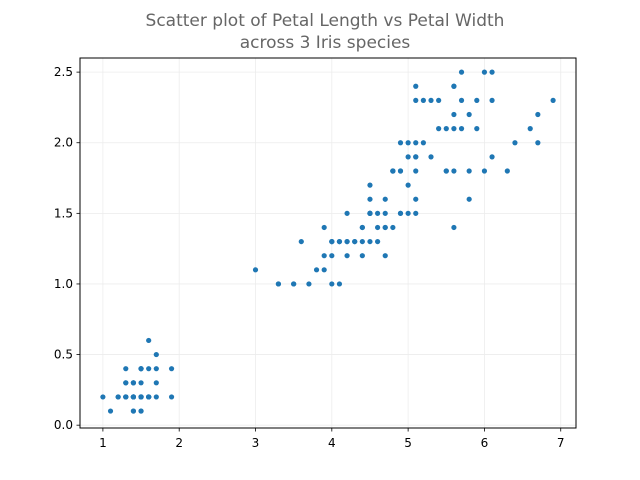 The height and width of the screenshot is (480, 640). Describe the element at coordinates (408, 443) in the screenshot. I see `x-tick-label: 5` at that location.